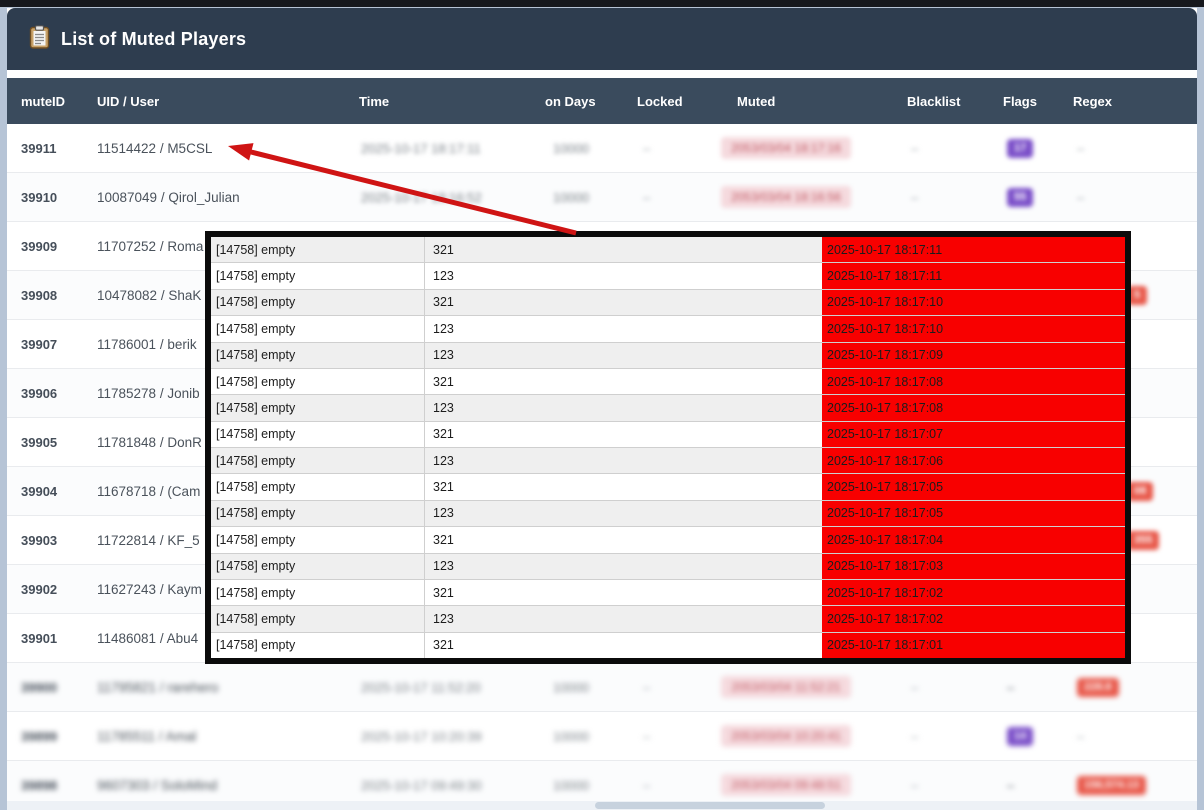 This screenshot has height=810, width=1204. I want to click on column-header-muteid: muteID, so click(43, 101).